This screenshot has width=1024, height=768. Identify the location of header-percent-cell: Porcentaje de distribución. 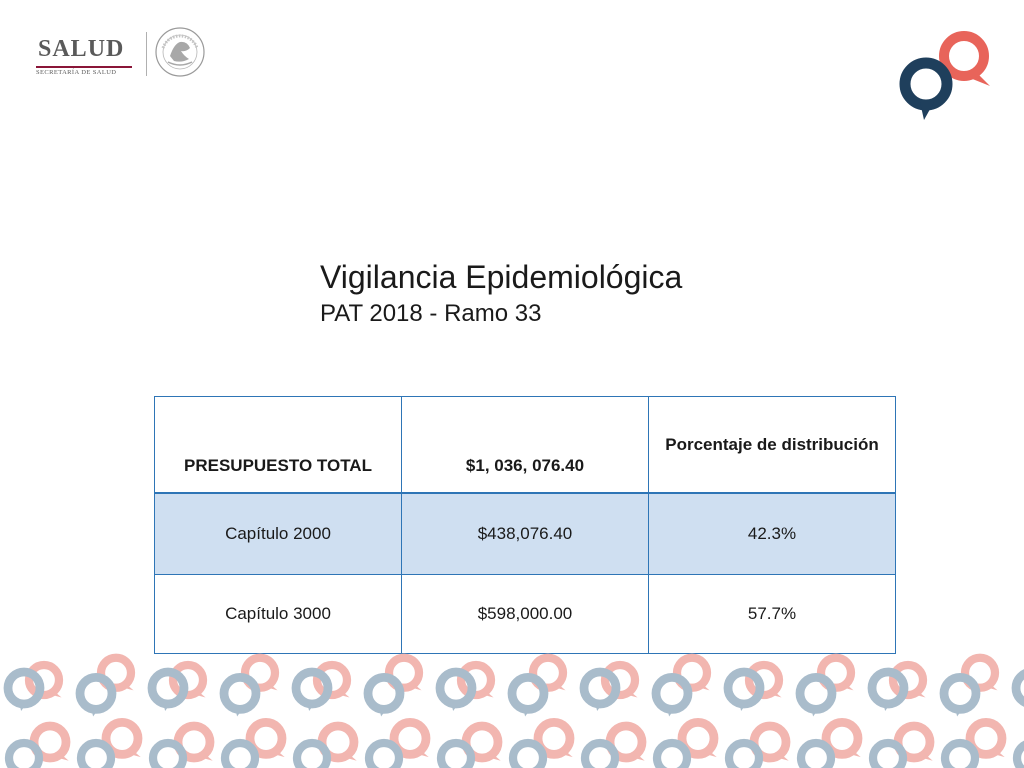
(772, 445).